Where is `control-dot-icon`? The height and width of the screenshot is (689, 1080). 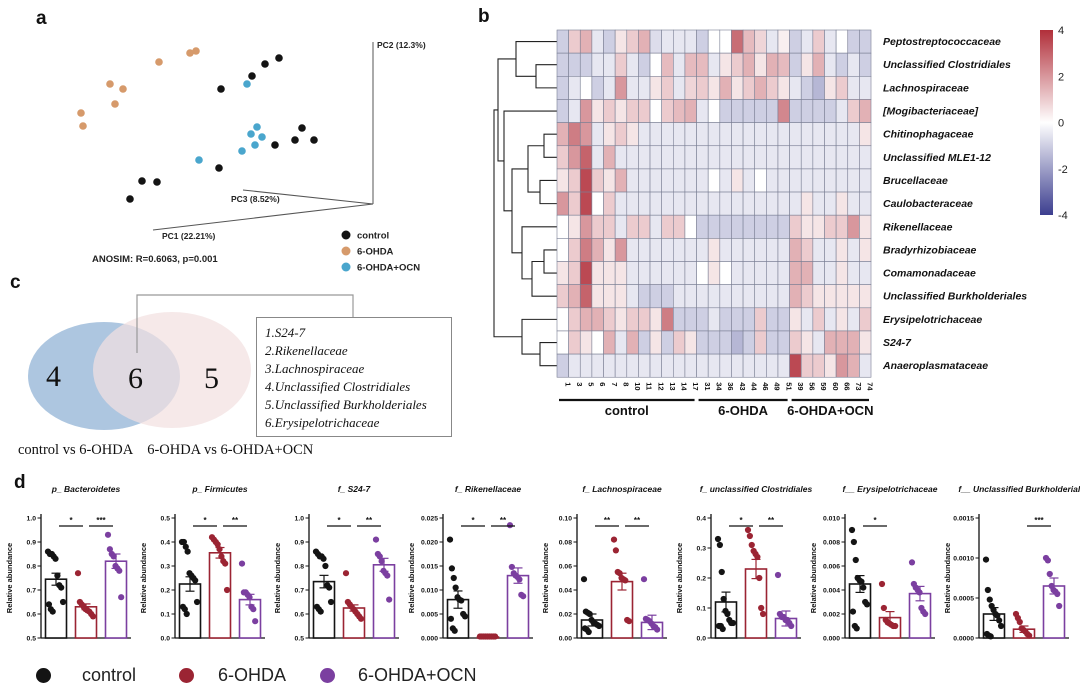
control-dot-icon is located at coordinates (43, 675).